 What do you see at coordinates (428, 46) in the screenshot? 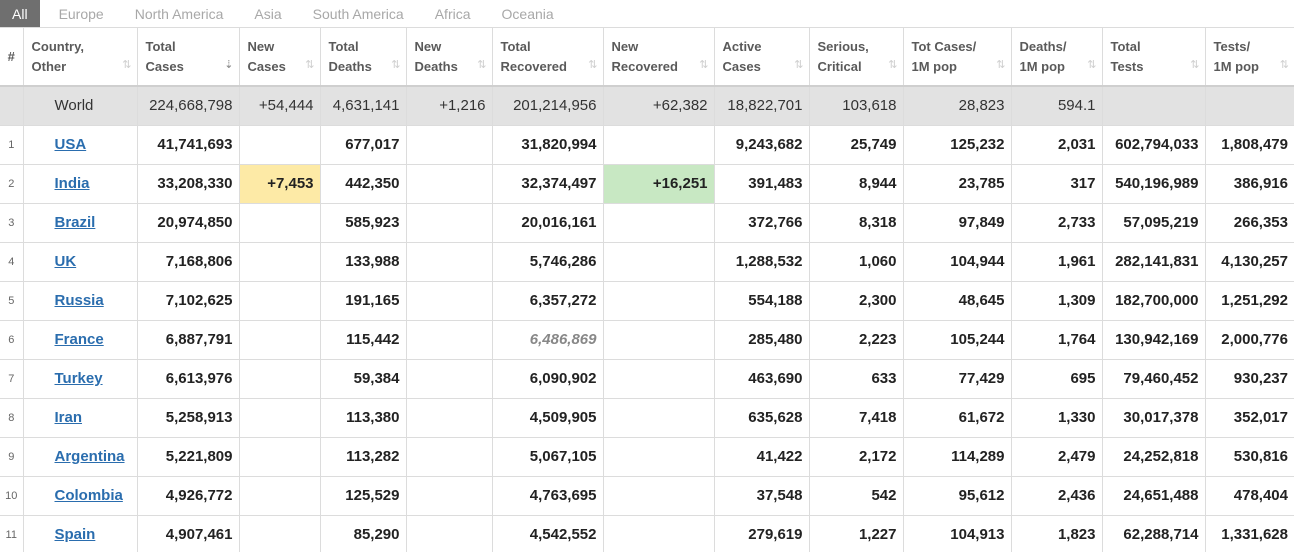
I see `header-label: New` at bounding box center [428, 46].